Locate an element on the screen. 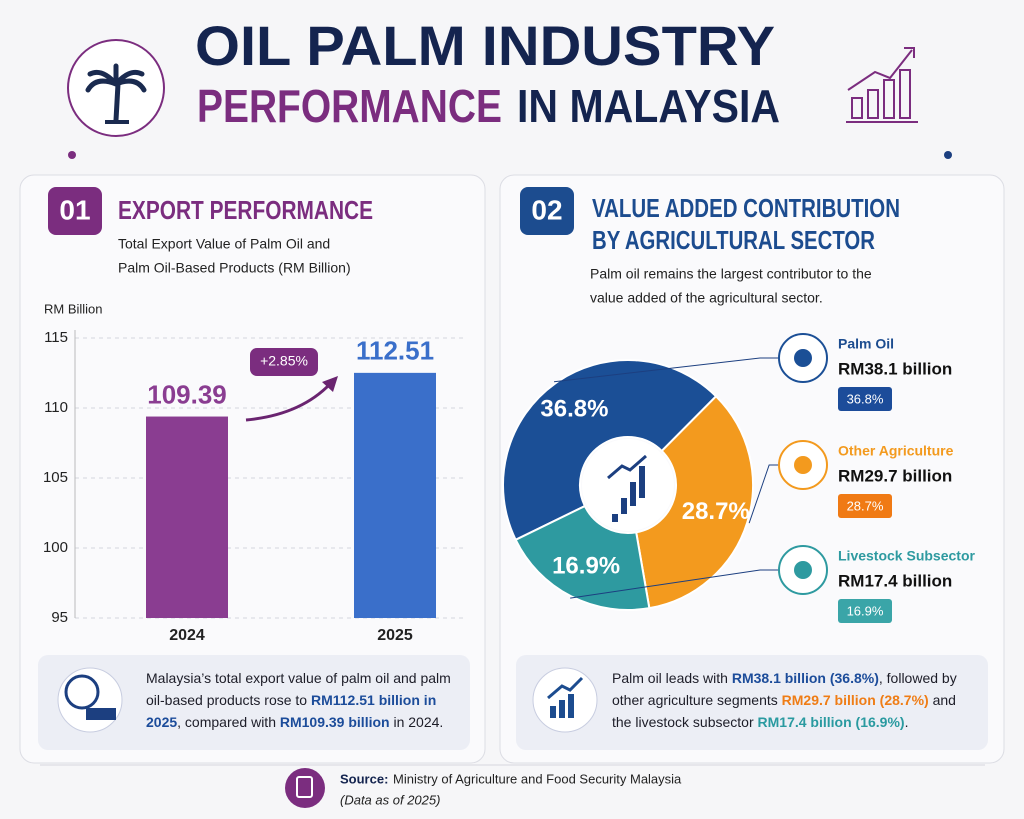  legend-name: Other Agriculture is located at coordinates (896, 451).